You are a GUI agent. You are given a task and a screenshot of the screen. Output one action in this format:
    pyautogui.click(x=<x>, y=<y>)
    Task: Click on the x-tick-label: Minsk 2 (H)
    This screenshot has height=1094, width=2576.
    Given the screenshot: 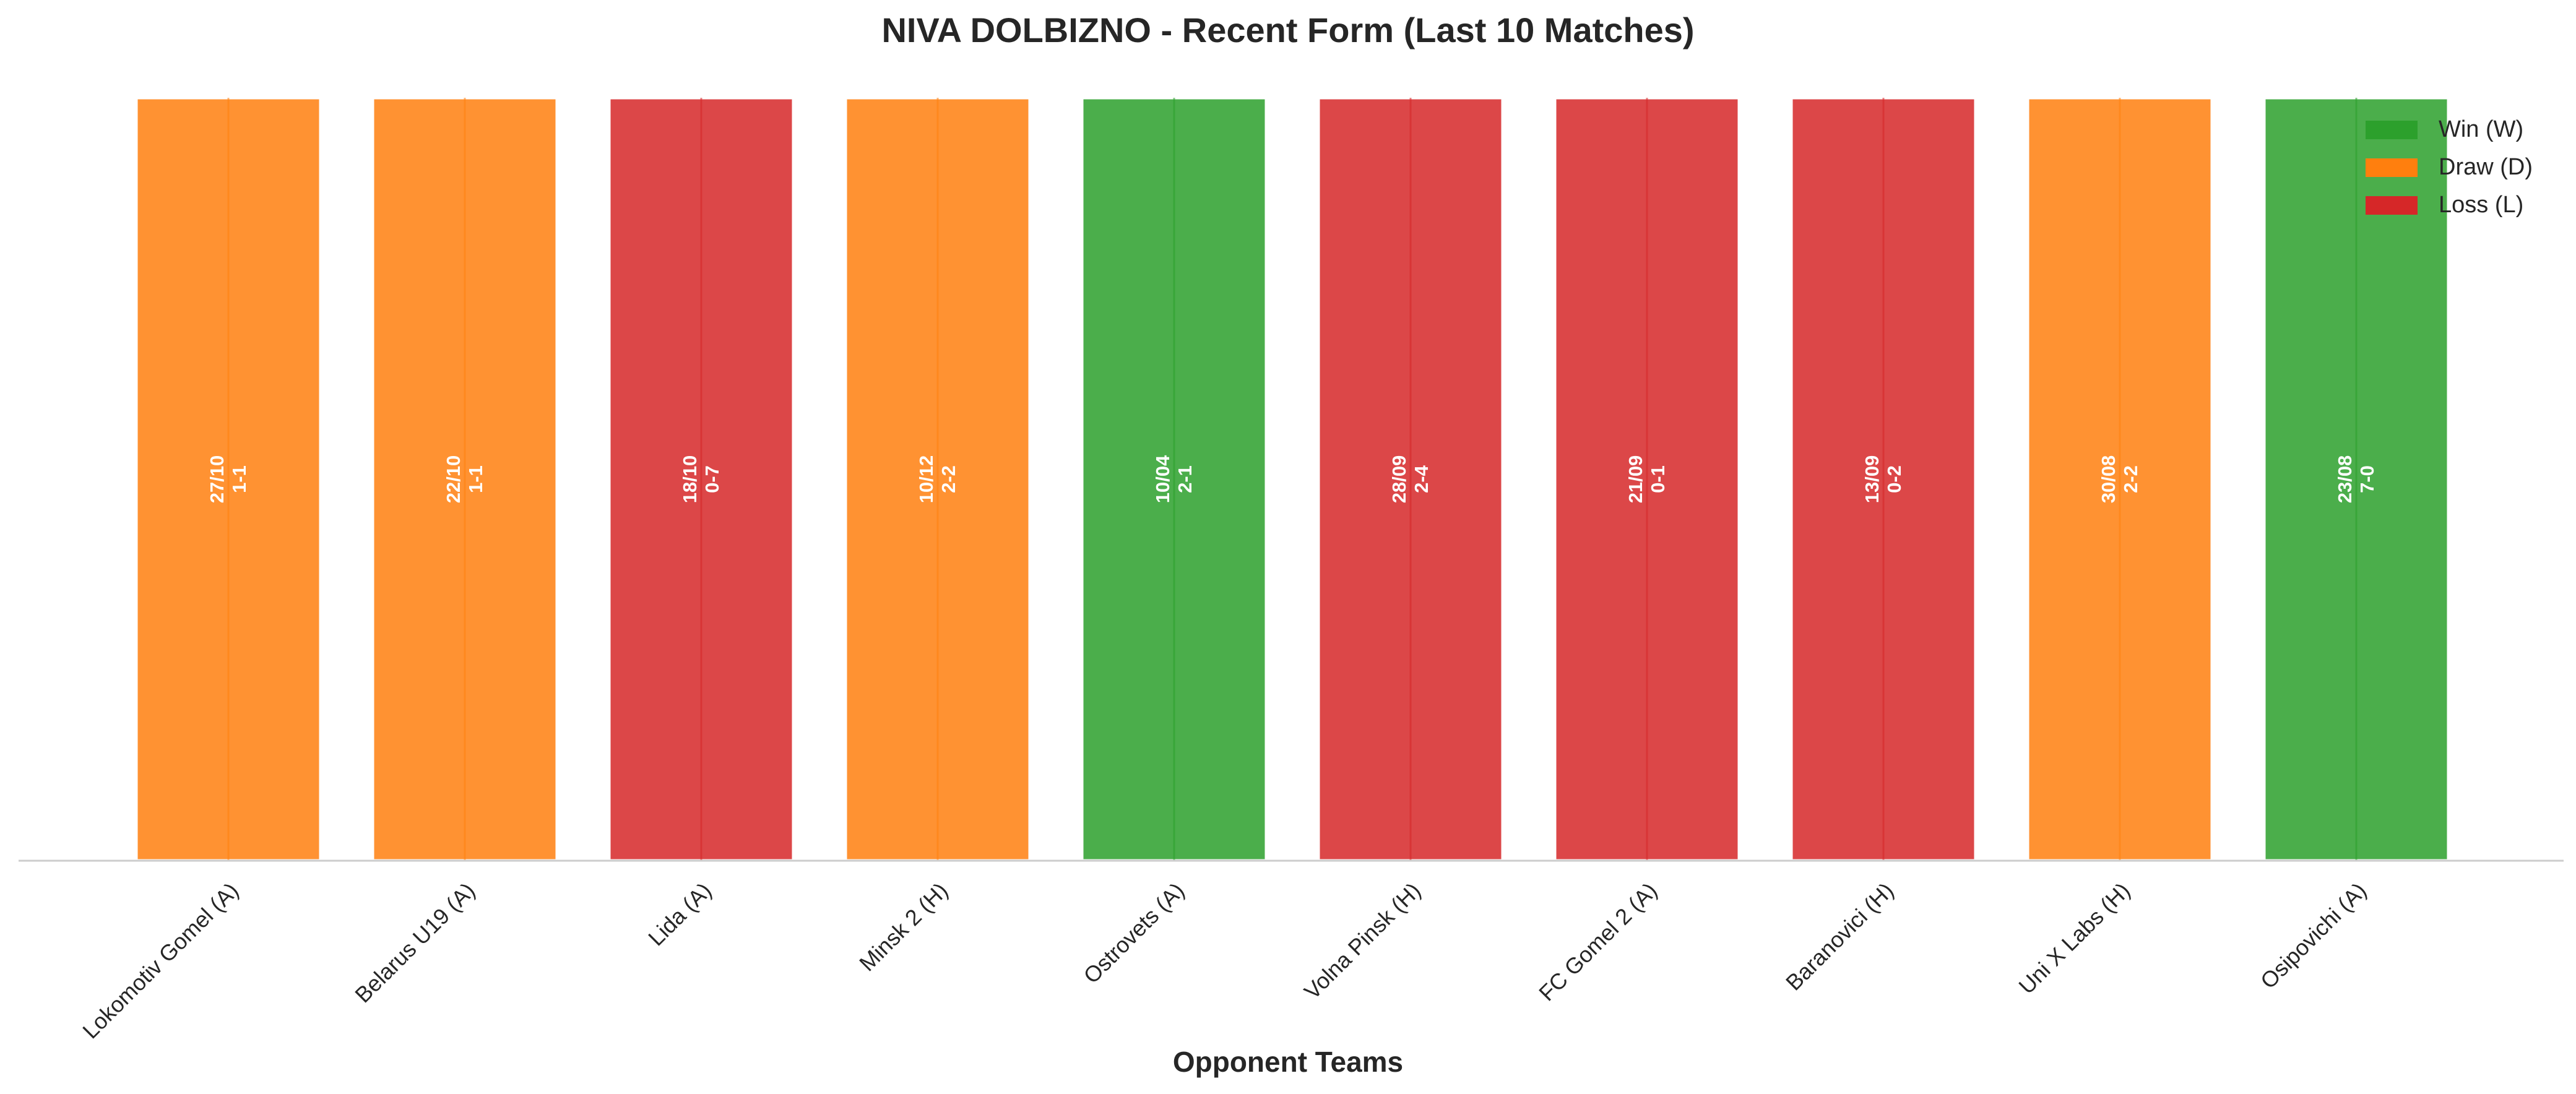 What is the action you would take?
    pyautogui.click(x=903, y=926)
    